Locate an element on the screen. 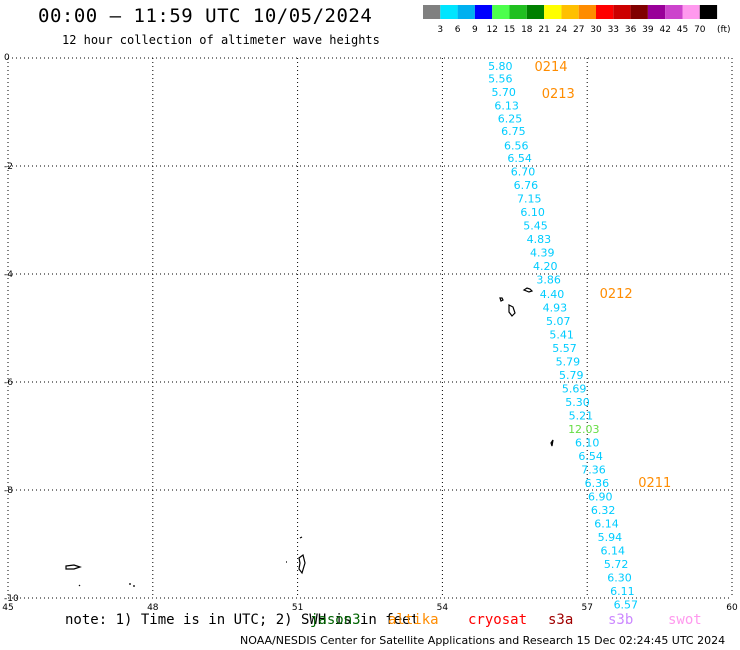 This screenshot has height=650, width=740. satellite-s3b: s3b is located at coordinates (621, 620).